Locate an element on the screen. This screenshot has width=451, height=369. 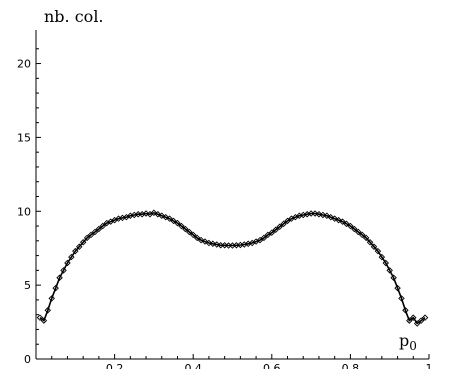
x-axis-label: p0 is located at coordinates (408, 342).